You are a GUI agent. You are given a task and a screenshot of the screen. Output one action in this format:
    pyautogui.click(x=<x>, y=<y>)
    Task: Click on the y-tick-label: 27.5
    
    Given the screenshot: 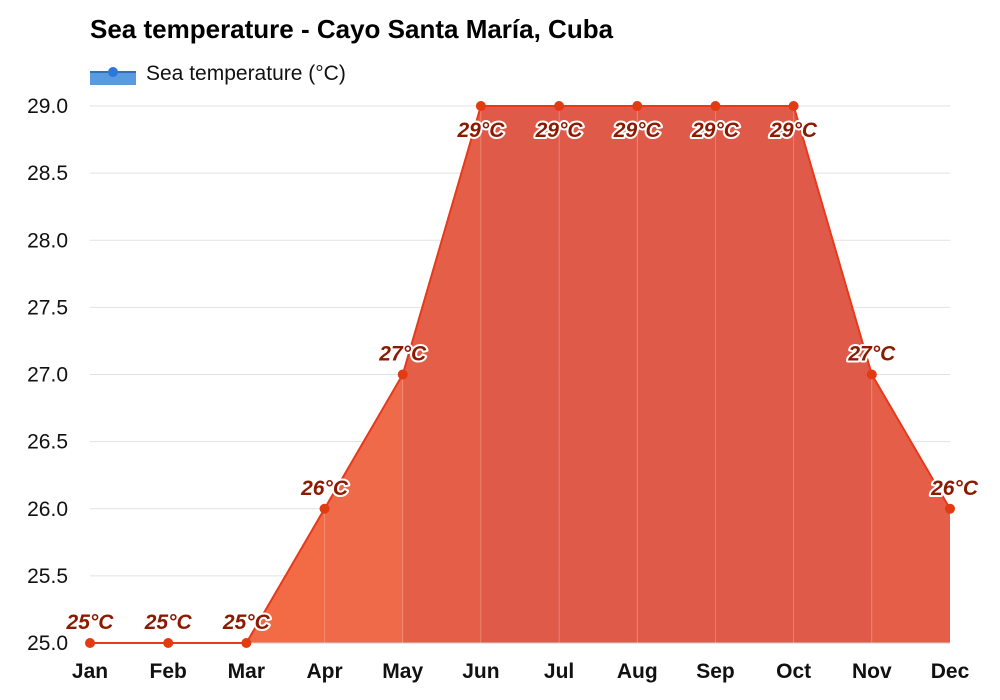 What is the action you would take?
    pyautogui.click(x=47, y=307)
    